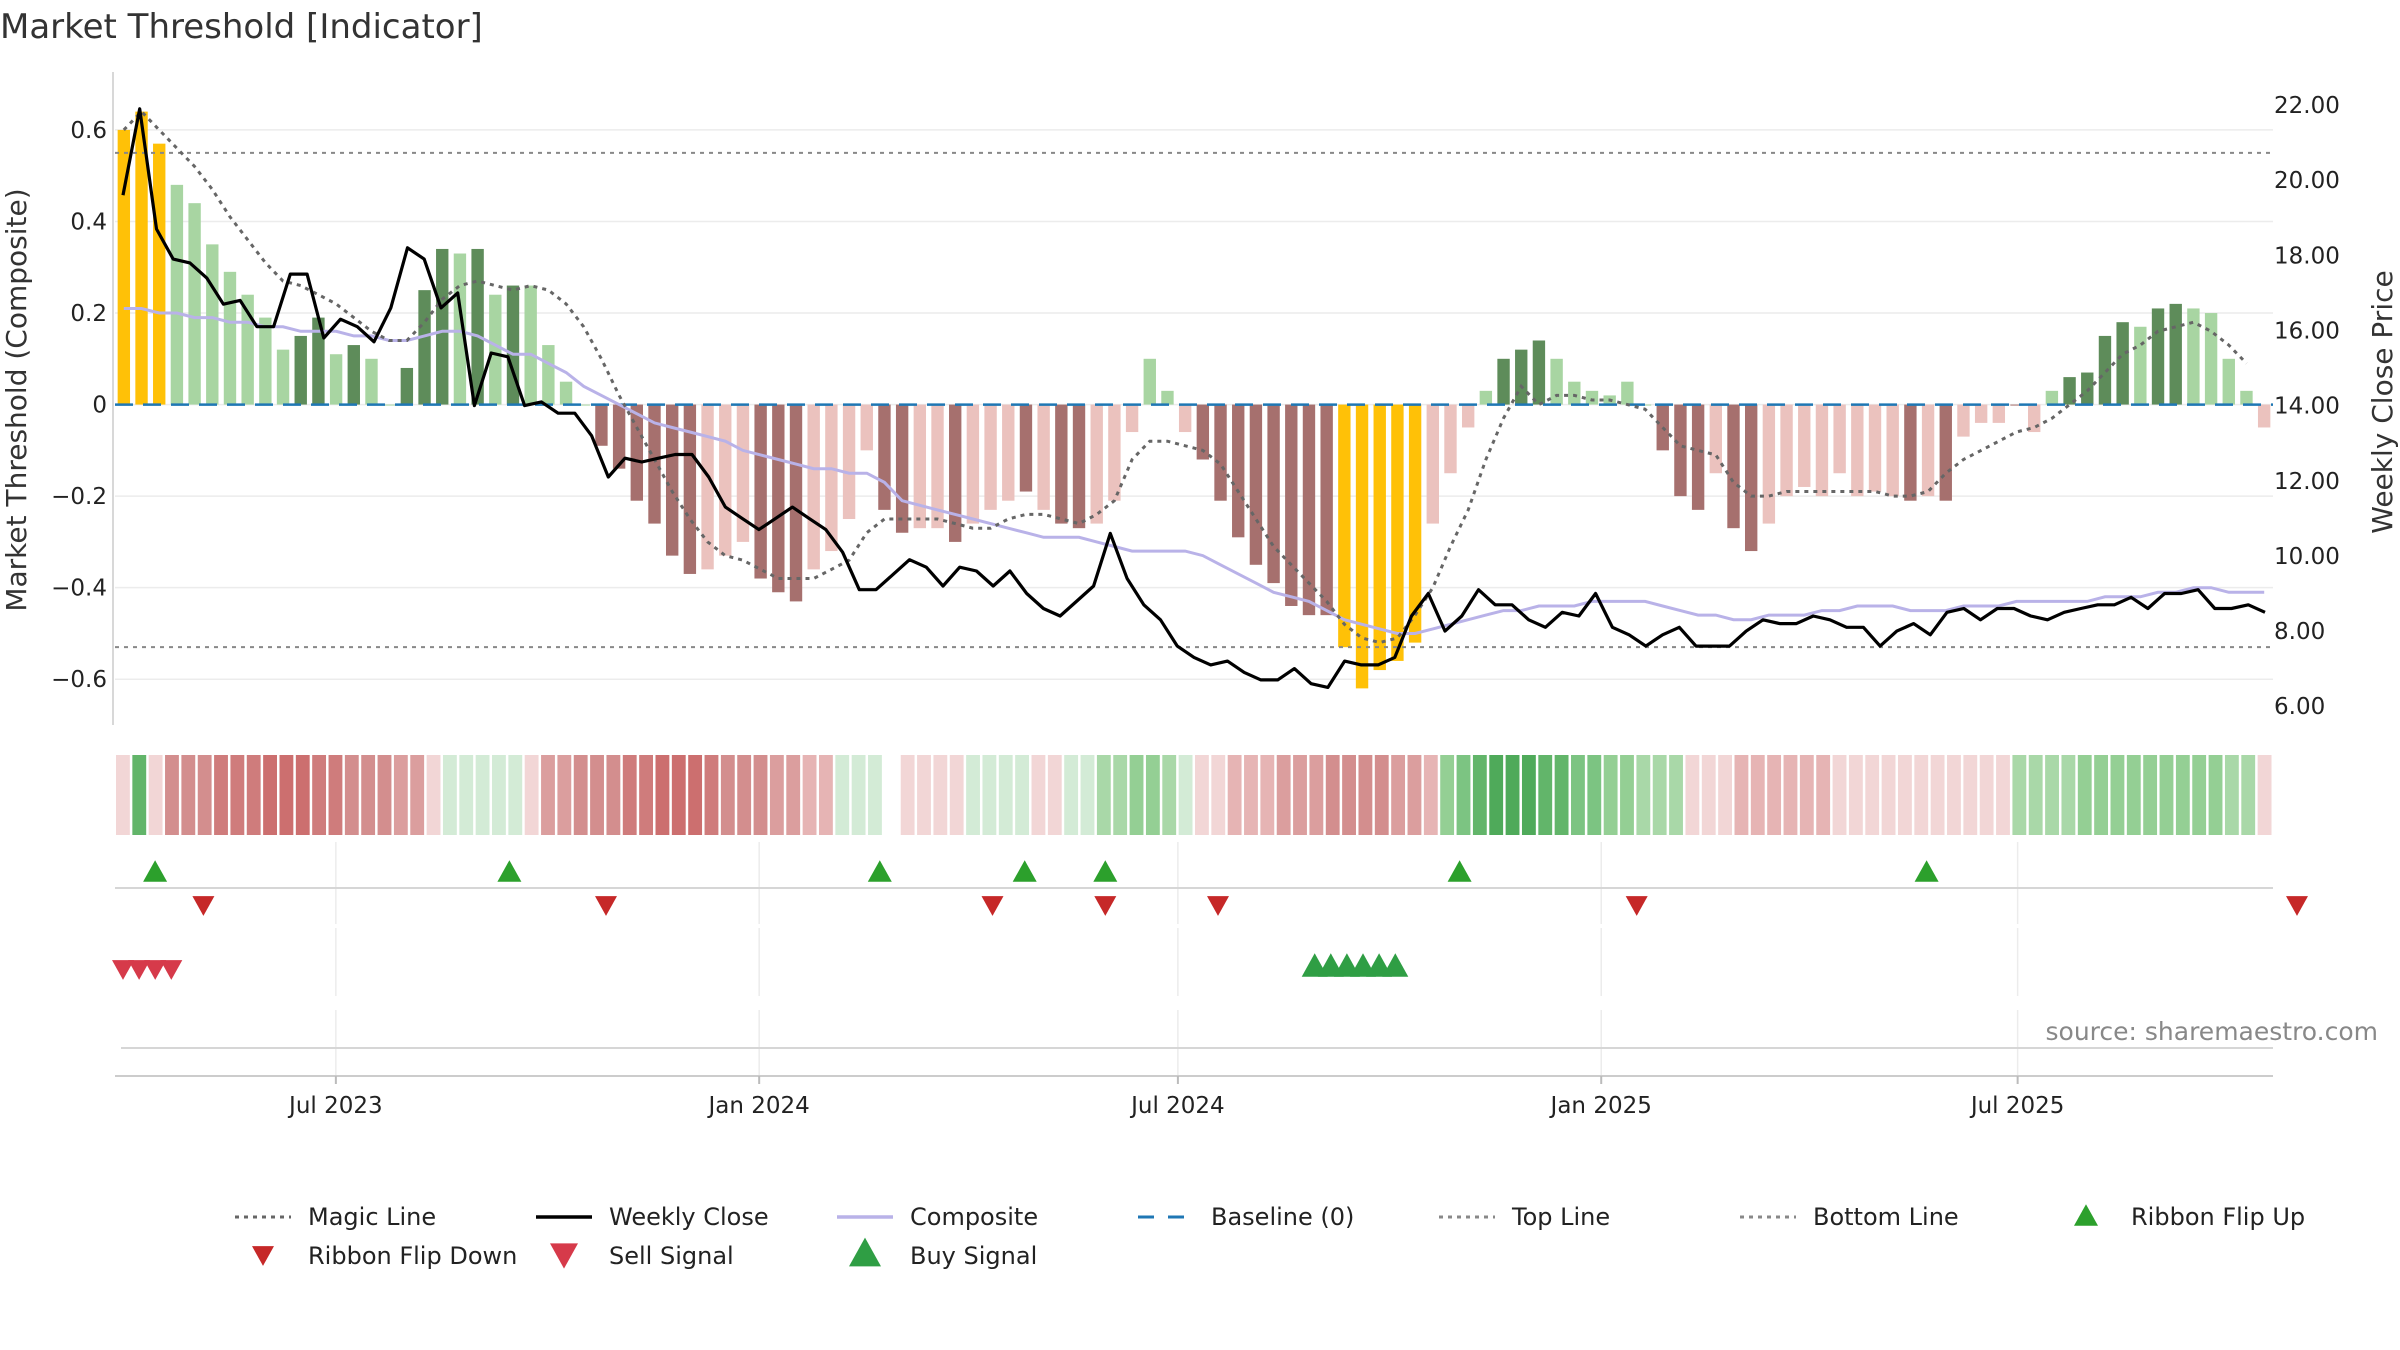 This screenshot has height=1350, width=2400. I want to click on legend-swatch, so click(865, 1252).